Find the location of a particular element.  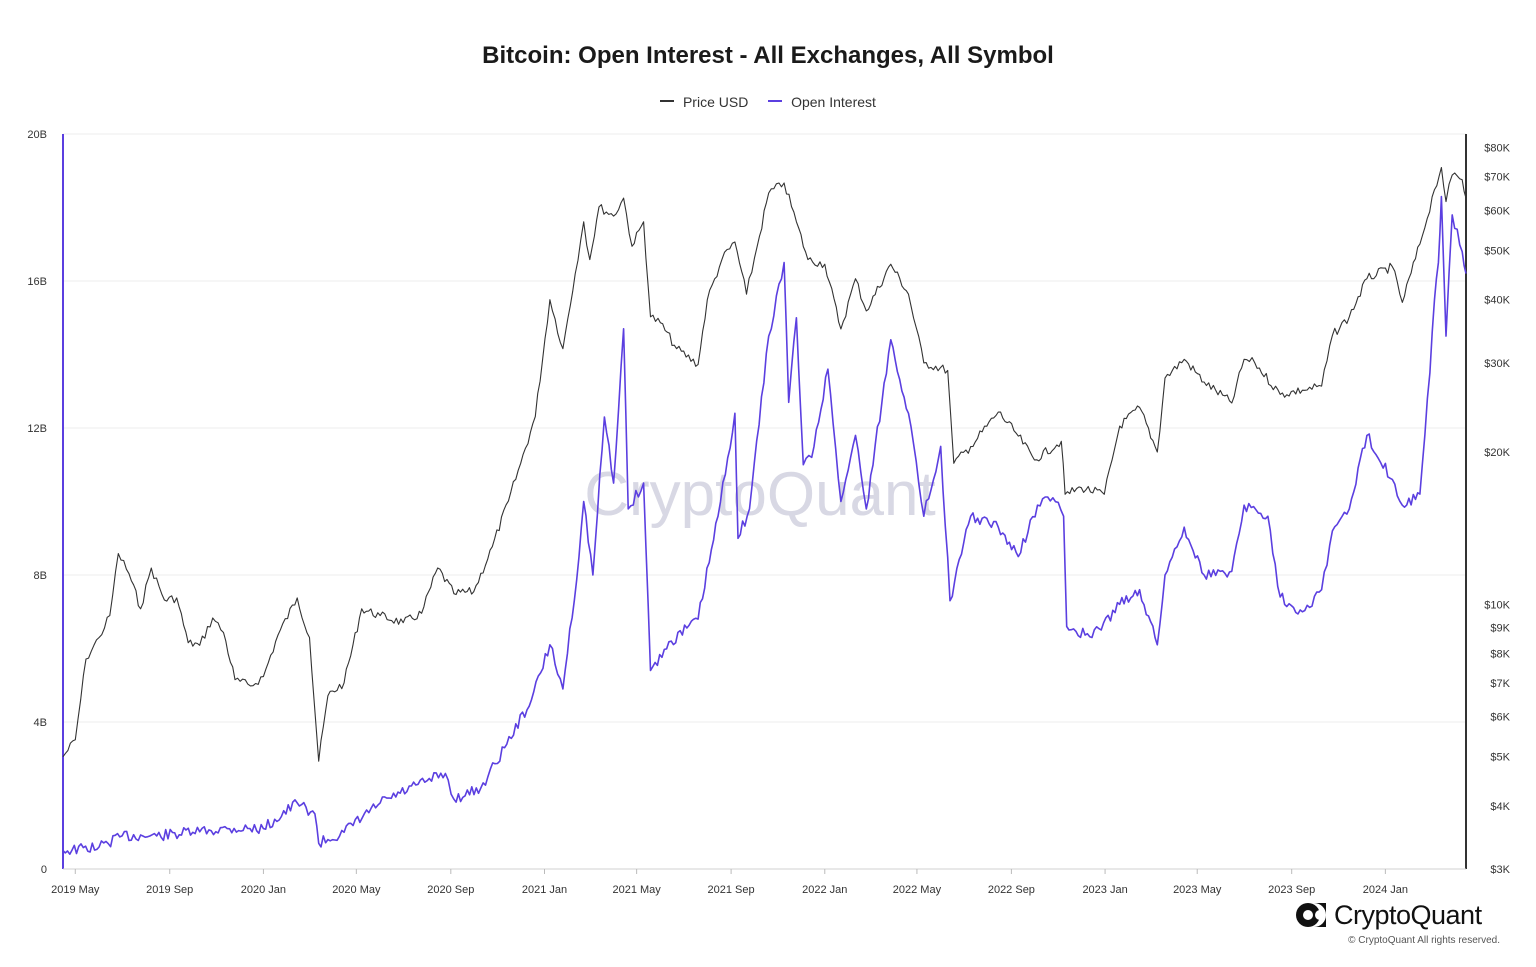

y-right-tick-label: $10K is located at coordinates (1497, 605).